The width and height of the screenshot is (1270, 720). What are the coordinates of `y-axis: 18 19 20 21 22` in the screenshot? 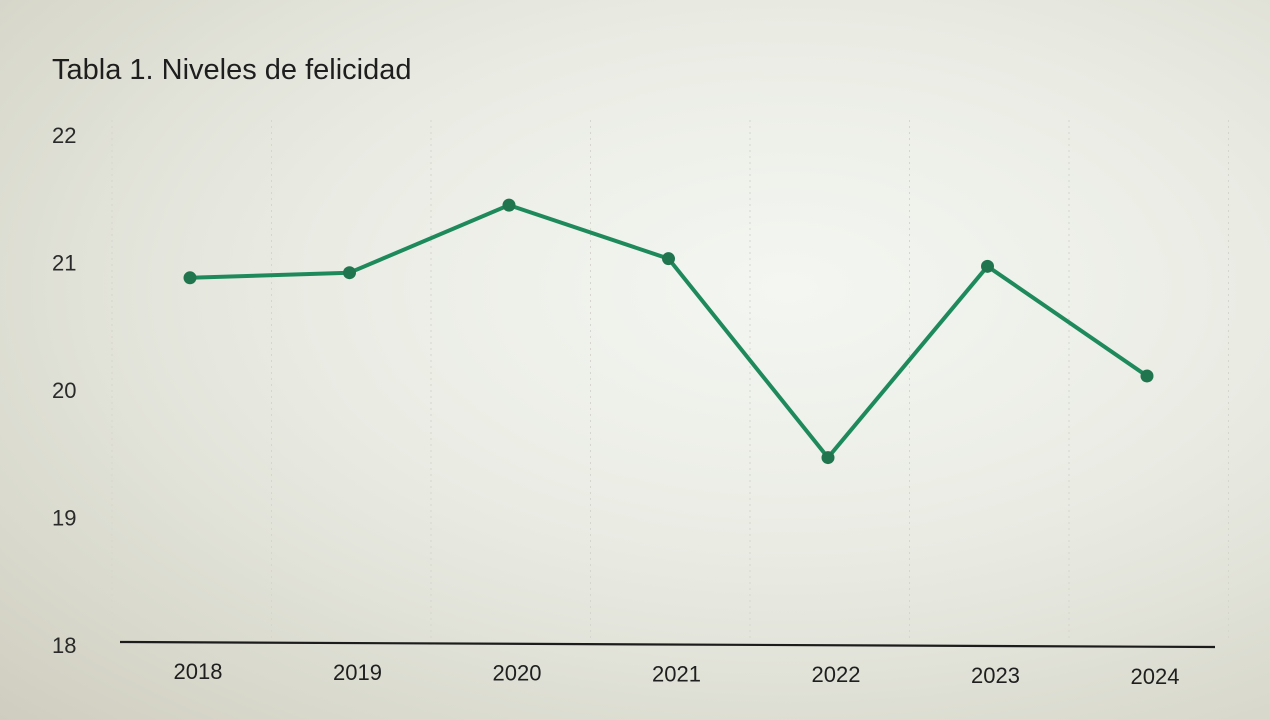 It's located at (64, 390).